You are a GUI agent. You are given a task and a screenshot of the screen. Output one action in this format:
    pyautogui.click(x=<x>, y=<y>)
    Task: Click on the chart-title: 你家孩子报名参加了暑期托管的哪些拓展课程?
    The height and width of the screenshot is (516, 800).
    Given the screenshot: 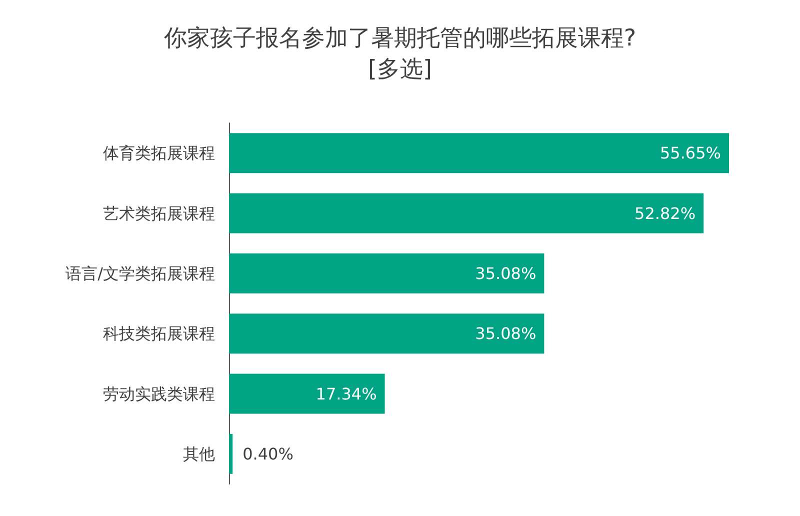 What is the action you would take?
    pyautogui.click(x=399, y=39)
    